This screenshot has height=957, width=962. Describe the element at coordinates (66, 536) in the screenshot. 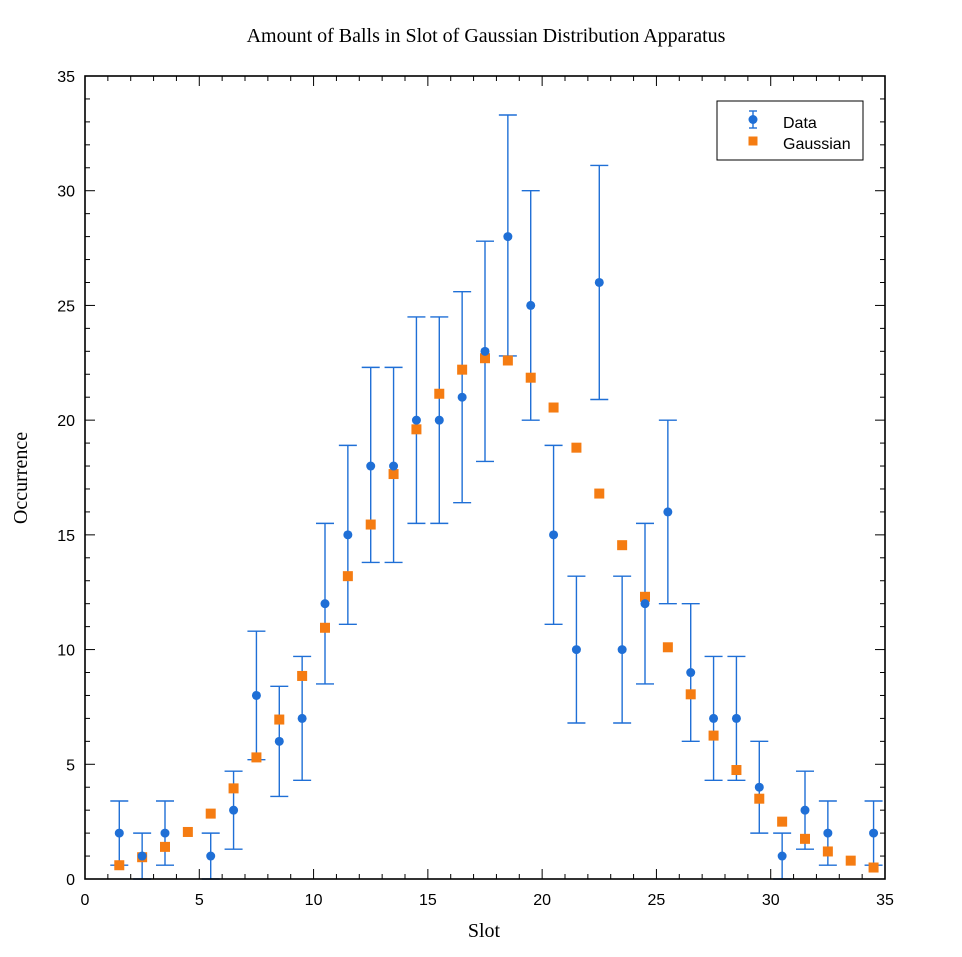

I see `y-tick-label: 15` at that location.